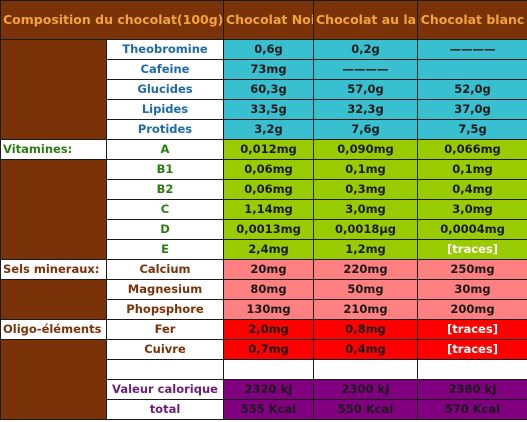  Describe the element at coordinates (472, 269) in the screenshot. I see `value-blanc: 250mg` at that location.